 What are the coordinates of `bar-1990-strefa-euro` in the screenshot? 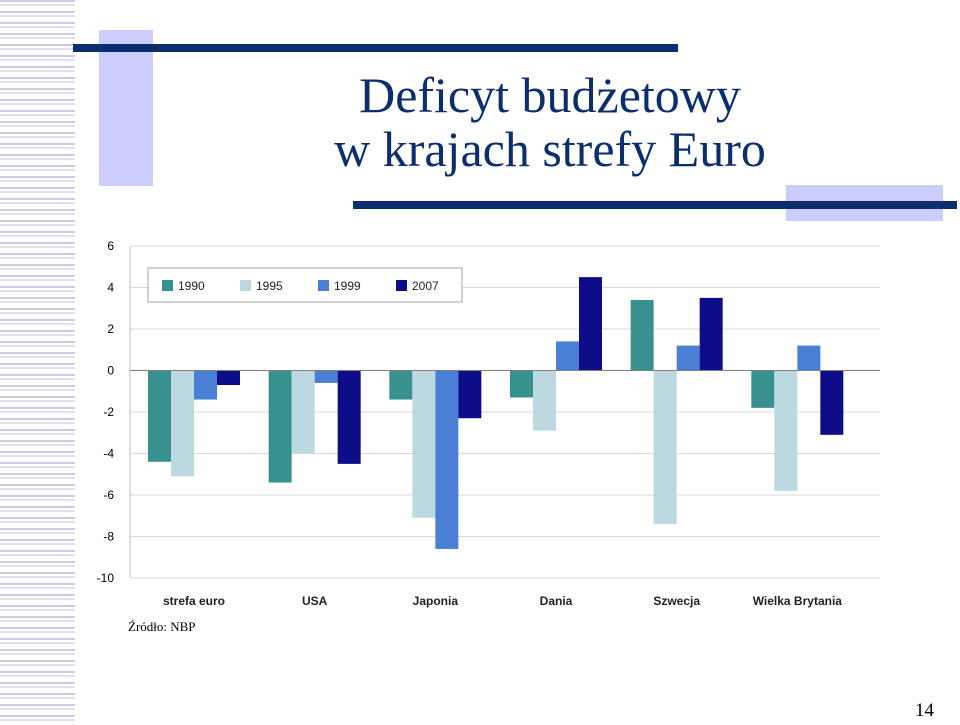 It's located at (159, 416).